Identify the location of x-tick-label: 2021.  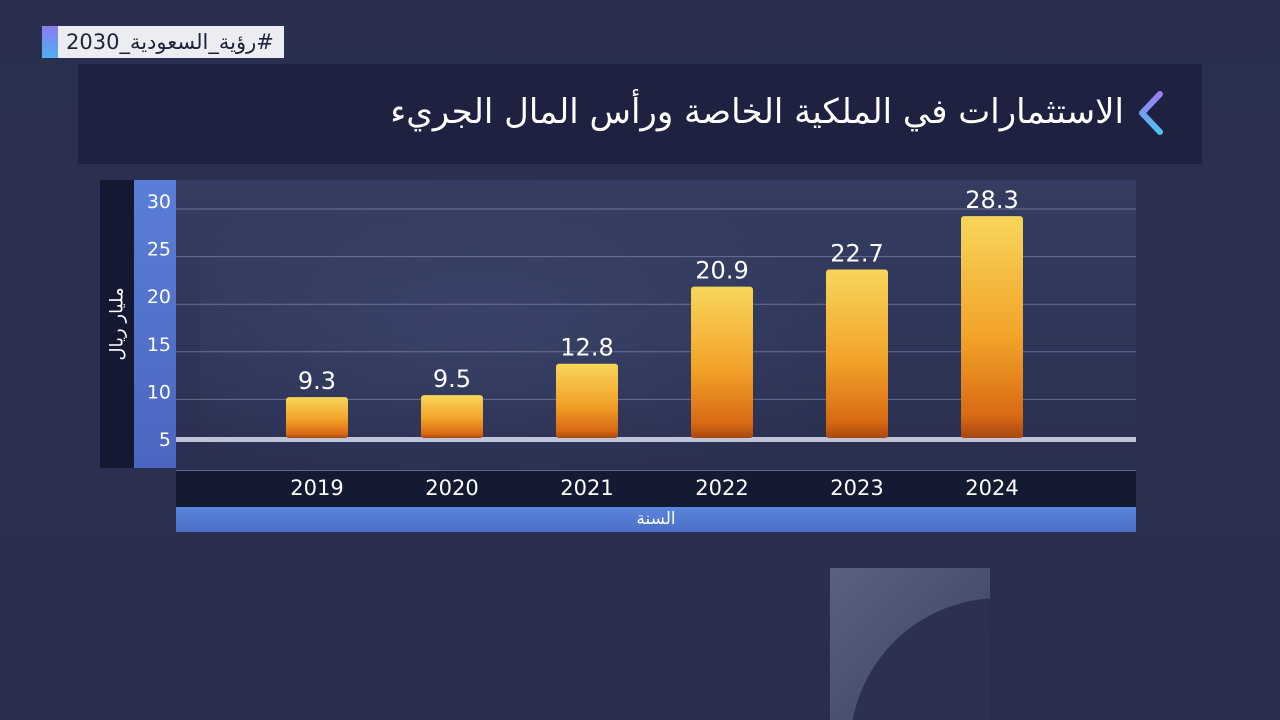
(586, 488).